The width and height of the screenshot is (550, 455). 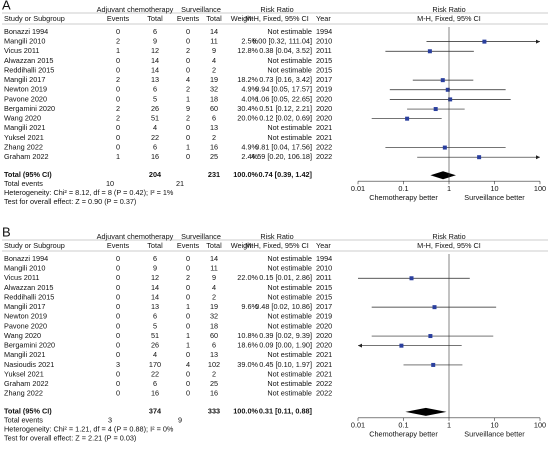 I want to click on risk-ratio: 0.31 [0.11, 0.88], so click(x=286, y=411).